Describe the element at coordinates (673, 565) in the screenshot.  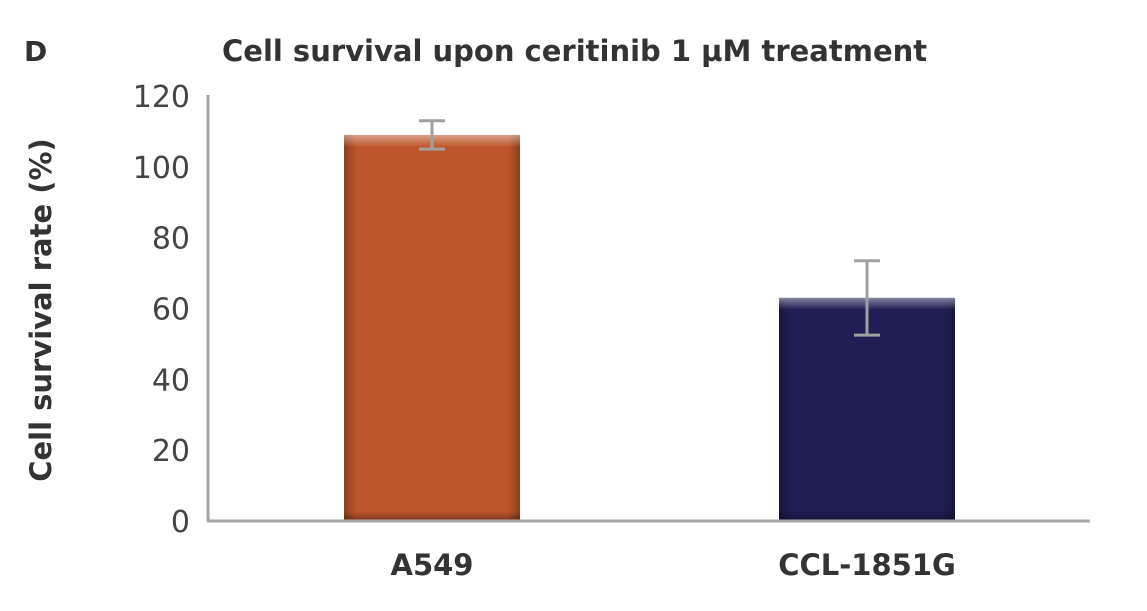
I see `x-axis-categories: A549 CCL-1851G` at that location.